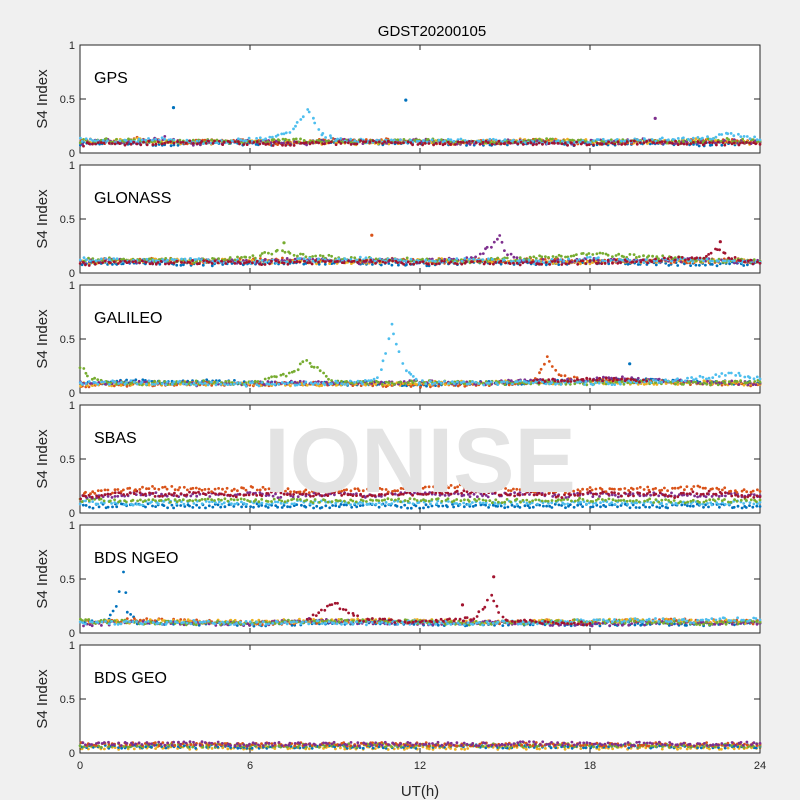 This screenshot has height=800, width=800. Describe the element at coordinates (72, 286) in the screenshot. I see `y-tick-label: 1` at that location.